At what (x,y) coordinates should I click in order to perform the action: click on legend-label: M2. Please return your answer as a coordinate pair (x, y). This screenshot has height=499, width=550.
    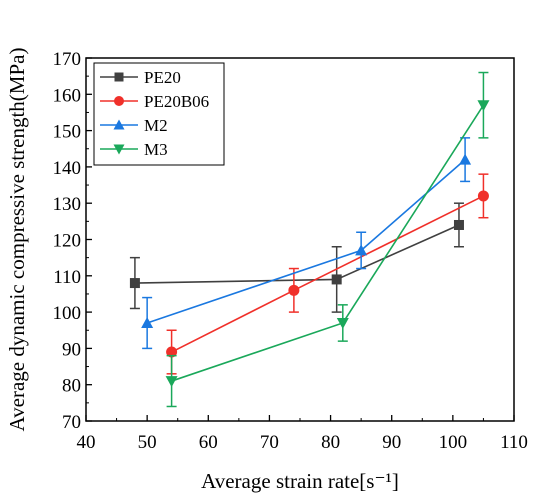
    Looking at the image, I should click on (156, 125).